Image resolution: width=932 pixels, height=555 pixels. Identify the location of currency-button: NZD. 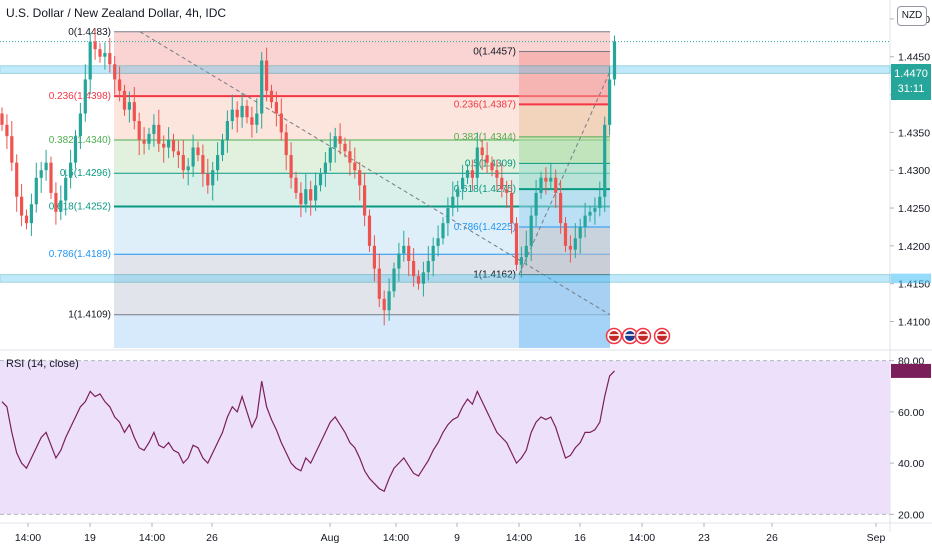
(912, 16).